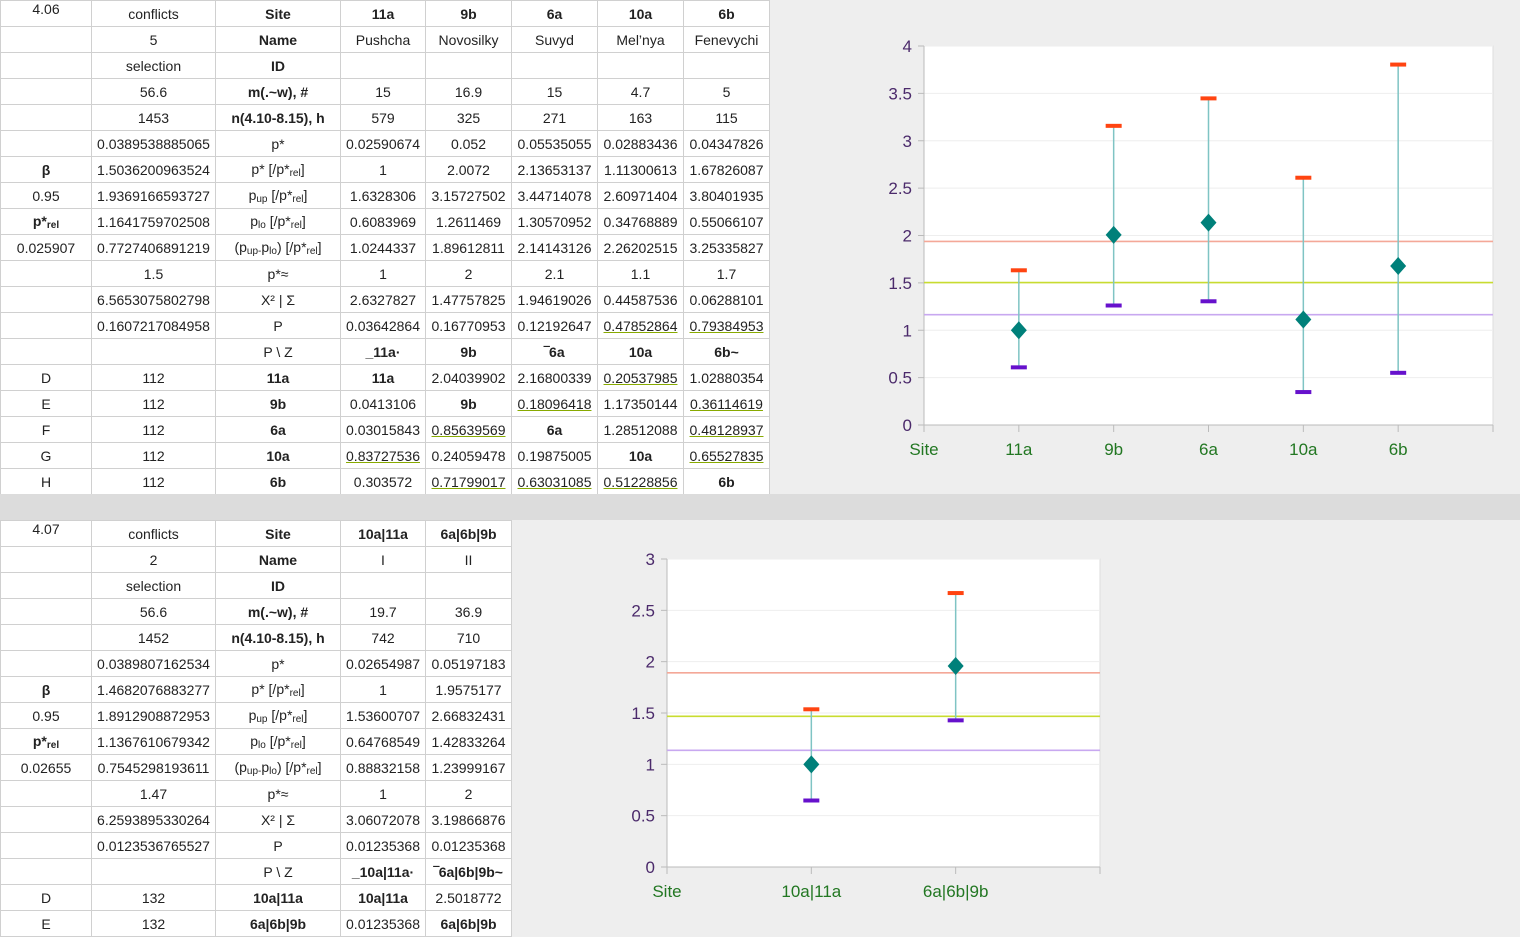  What do you see at coordinates (278, 455) in the screenshot?
I see `label-cell: 10a` at bounding box center [278, 455].